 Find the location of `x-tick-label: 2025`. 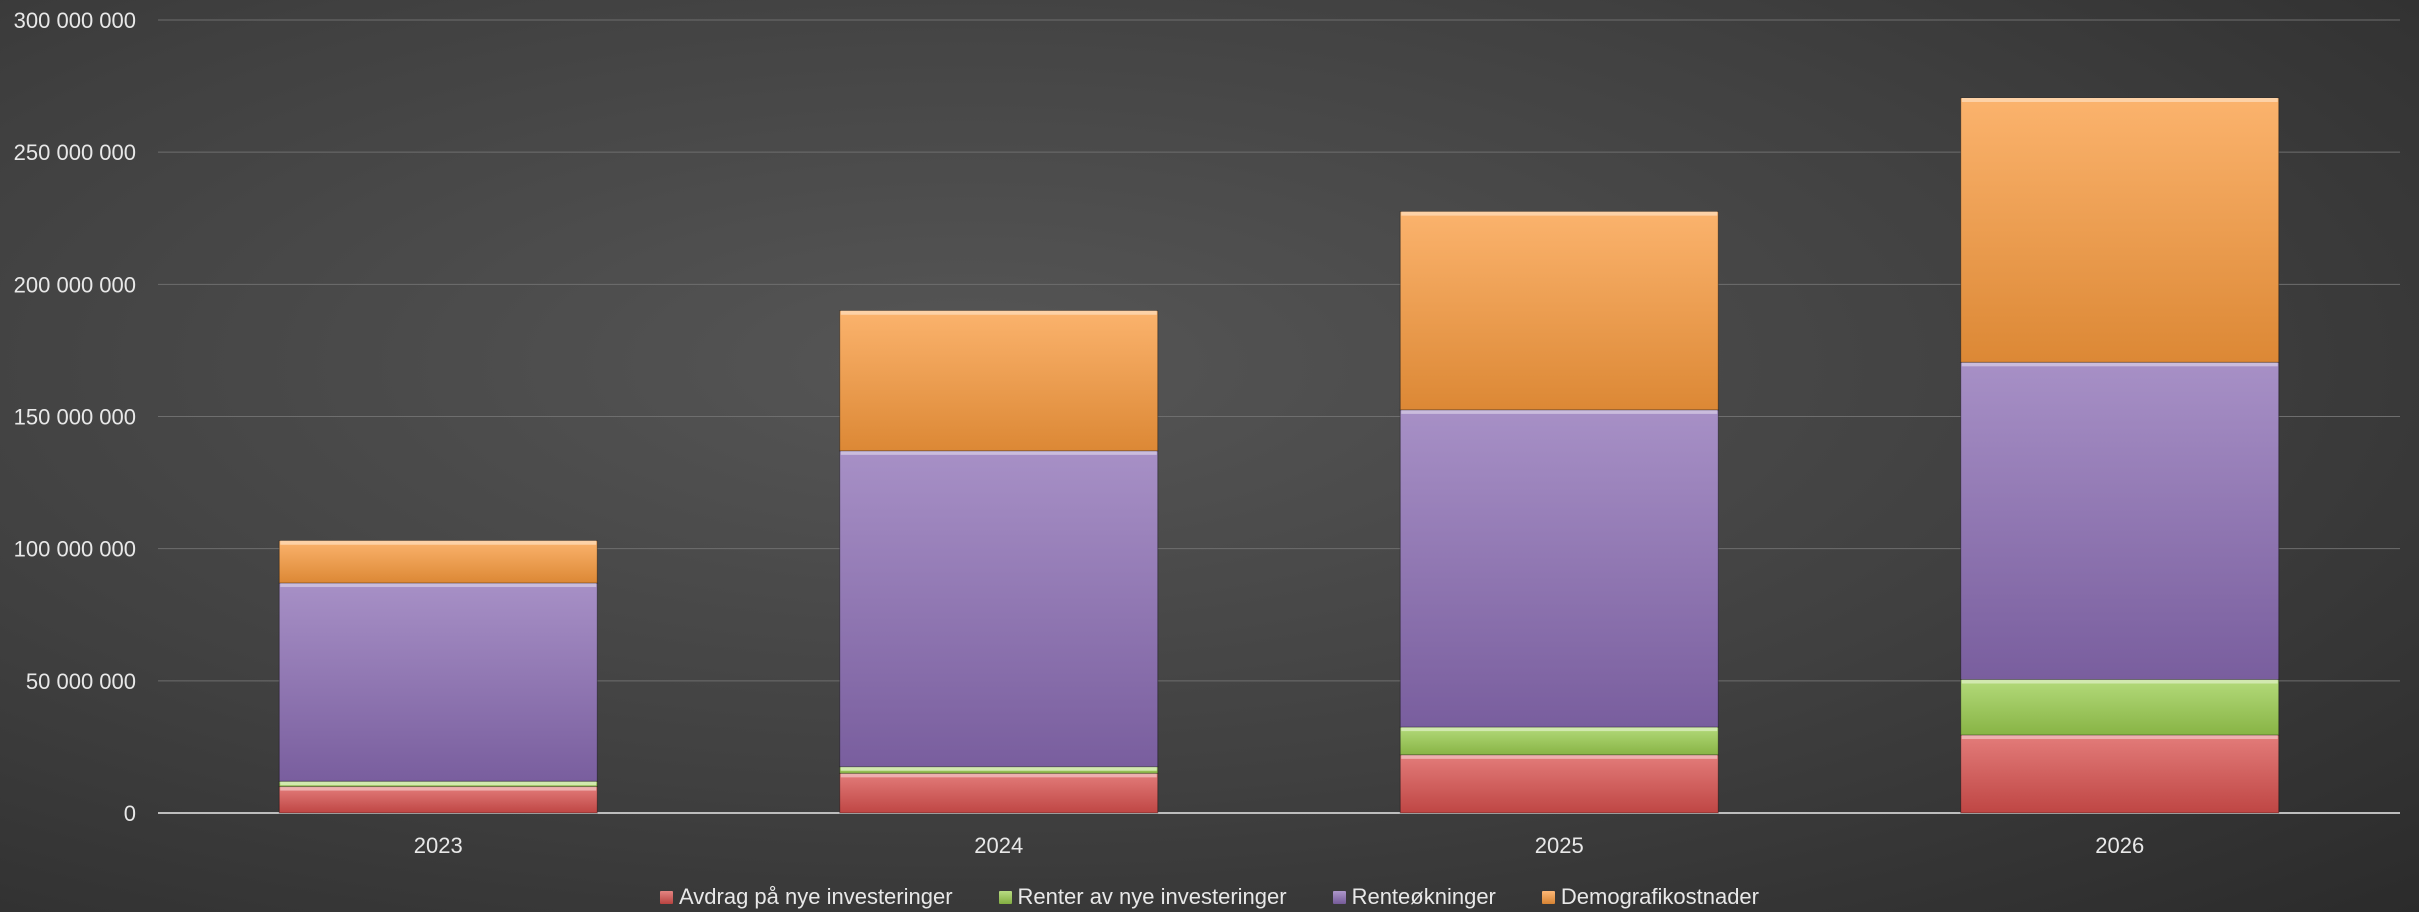

x-tick-label: 2025 is located at coordinates (1559, 845).